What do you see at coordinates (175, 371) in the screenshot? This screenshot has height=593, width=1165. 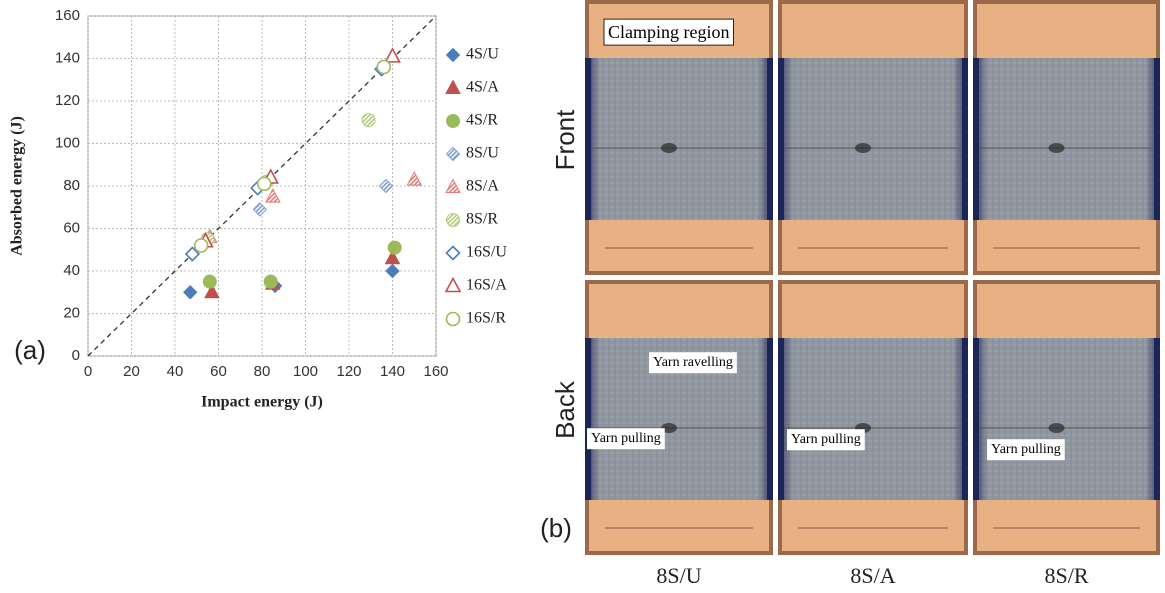 I see `x-tick-label: 40` at bounding box center [175, 371].